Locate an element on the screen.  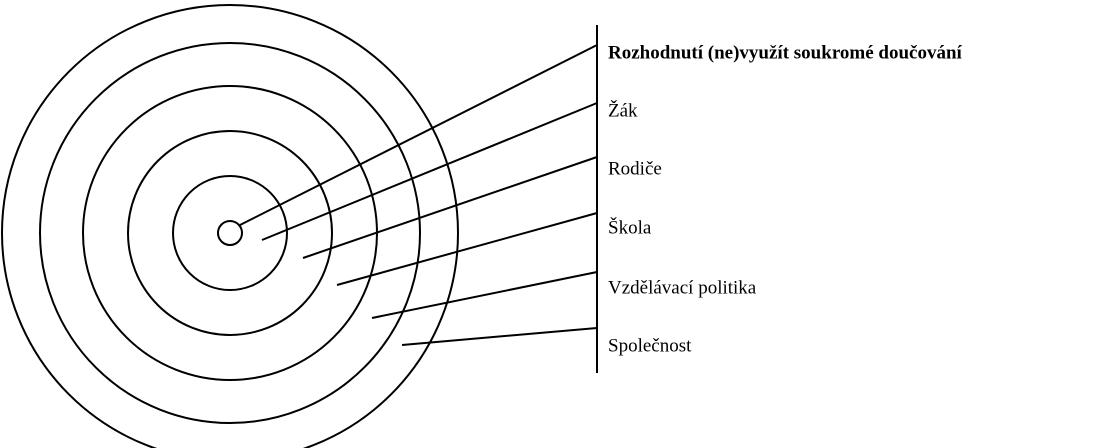
layer-label: Rodiče is located at coordinates (635, 168).